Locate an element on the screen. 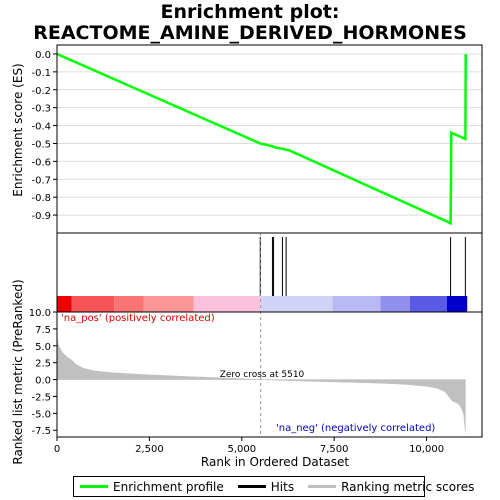 This screenshot has width=500, height=500. es-tick-label: -0.4 is located at coordinates (41, 127).